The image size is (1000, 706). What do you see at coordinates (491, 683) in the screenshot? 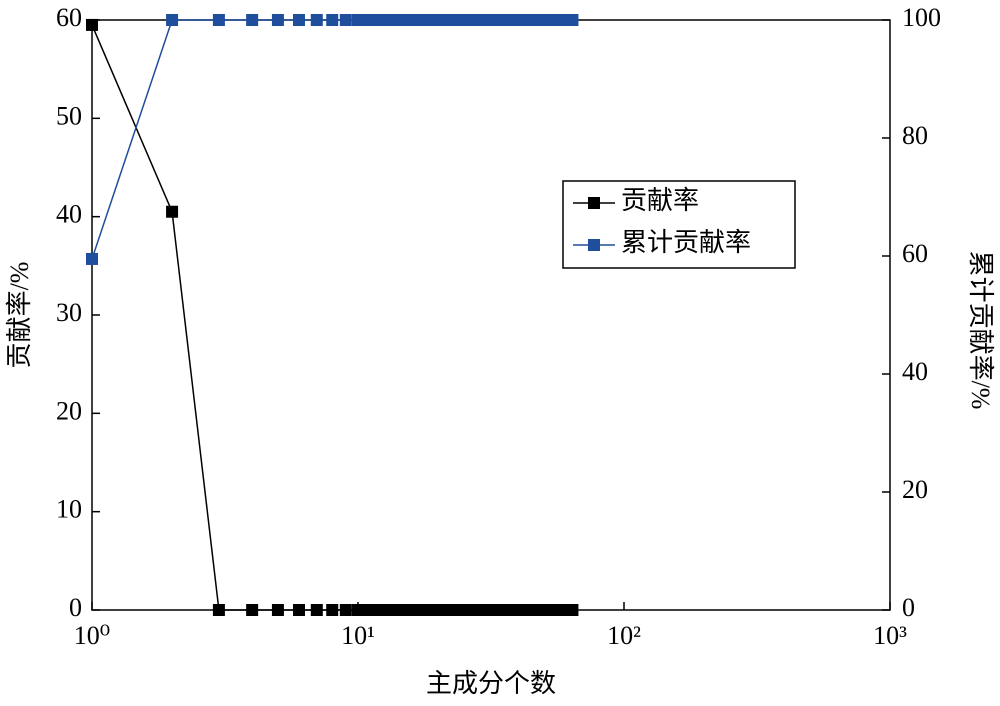
I see `x-axis-label: 主成分个数` at bounding box center [491, 683].